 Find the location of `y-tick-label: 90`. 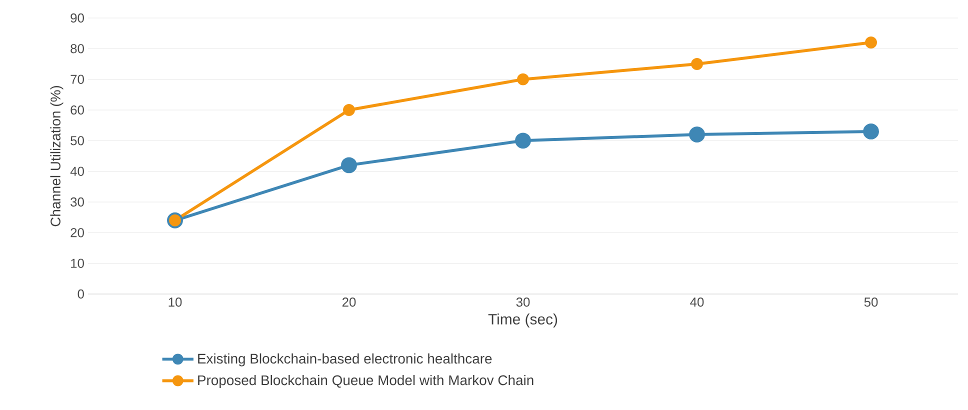

y-tick-label: 90 is located at coordinates (77, 18).